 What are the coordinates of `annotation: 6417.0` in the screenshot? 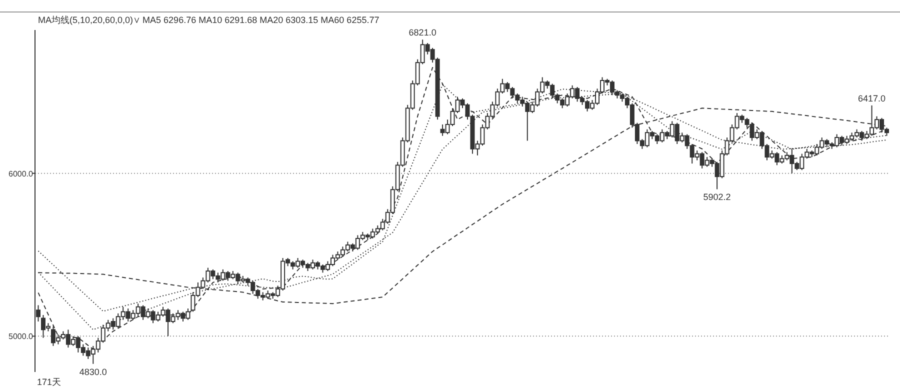 It's located at (872, 98).